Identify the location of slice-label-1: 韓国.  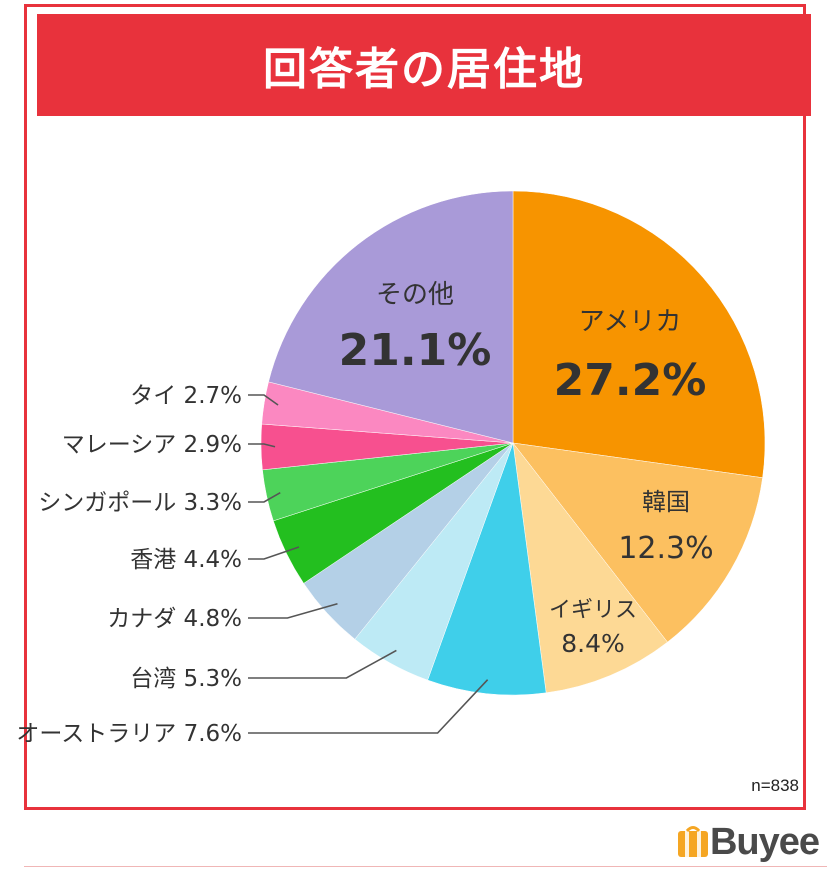
(666, 502).